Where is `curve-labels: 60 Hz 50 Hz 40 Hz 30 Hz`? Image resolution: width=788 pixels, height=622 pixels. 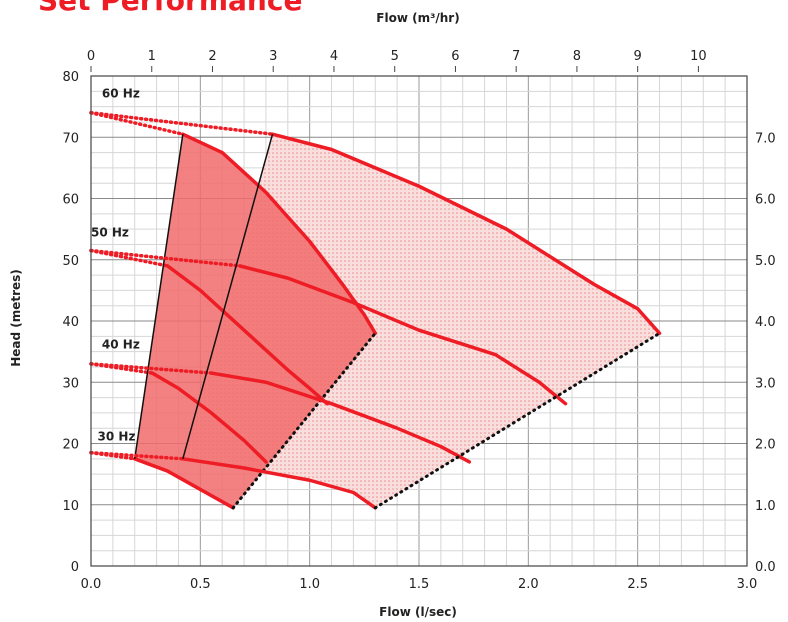
curve-labels: 60 Hz 50 Hz 40 Hz 30 Hz is located at coordinates (115, 264).